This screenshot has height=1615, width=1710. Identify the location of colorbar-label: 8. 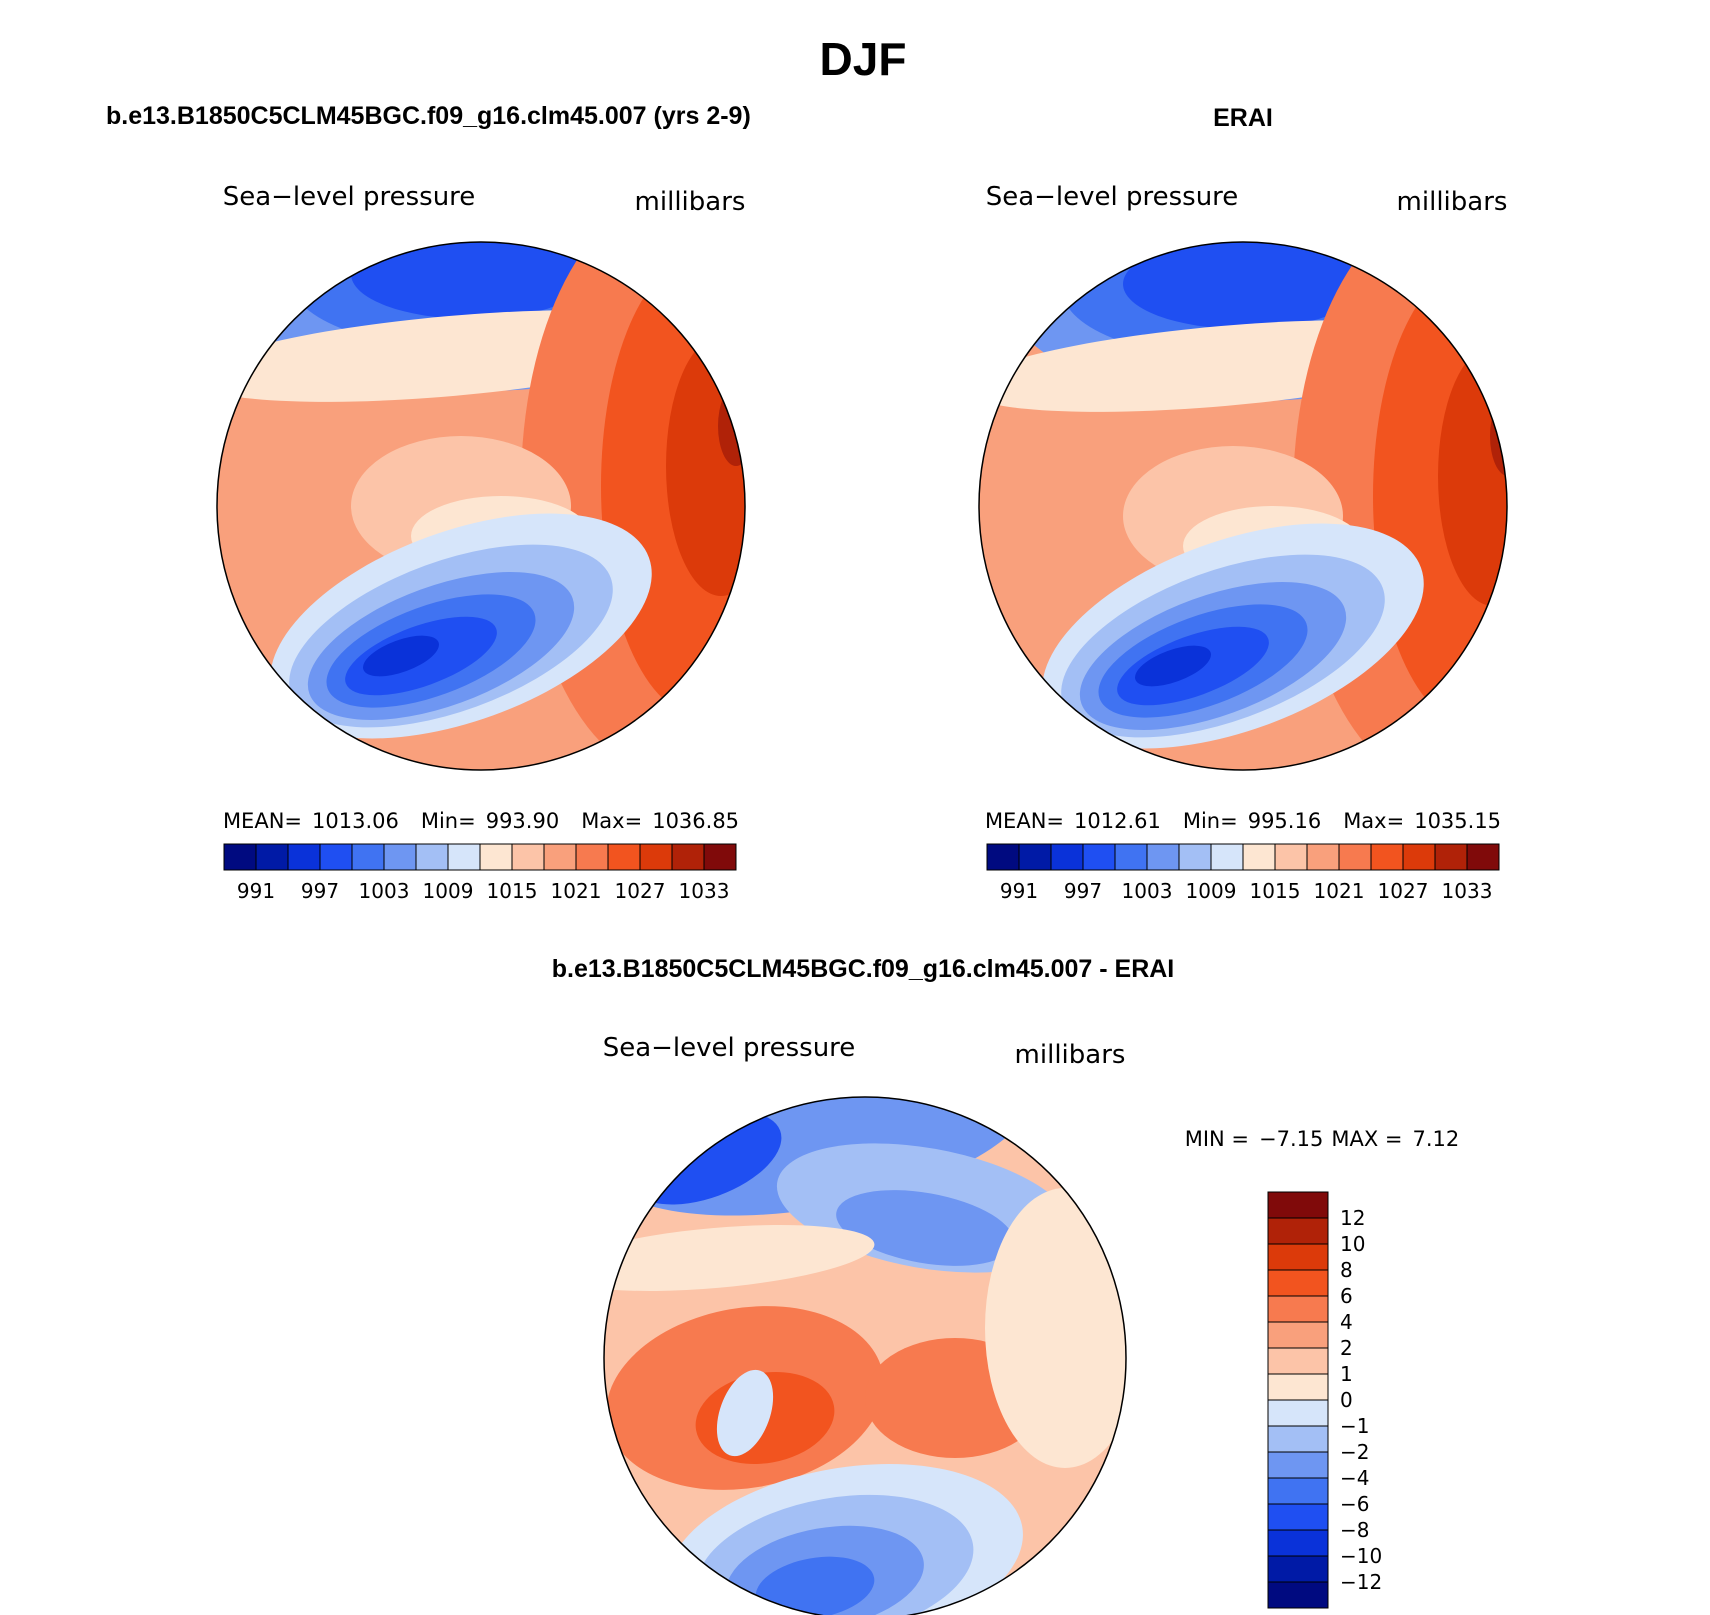
(1346, 1270).